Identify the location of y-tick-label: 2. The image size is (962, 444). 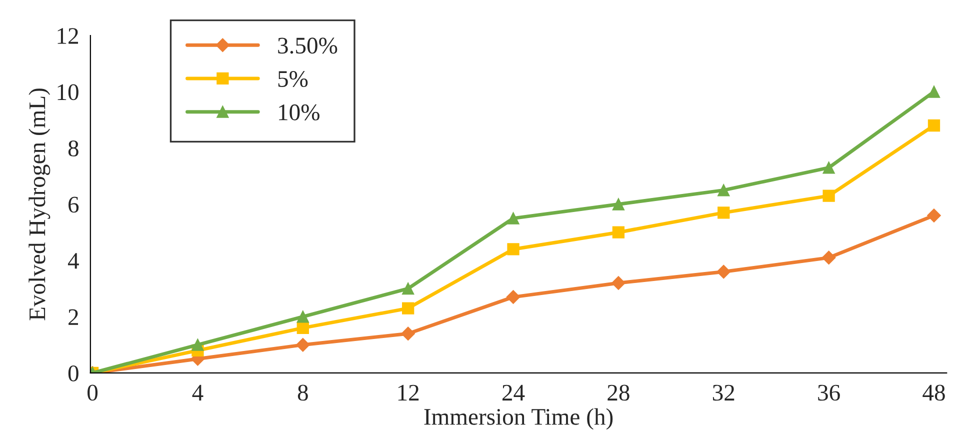
(73, 317).